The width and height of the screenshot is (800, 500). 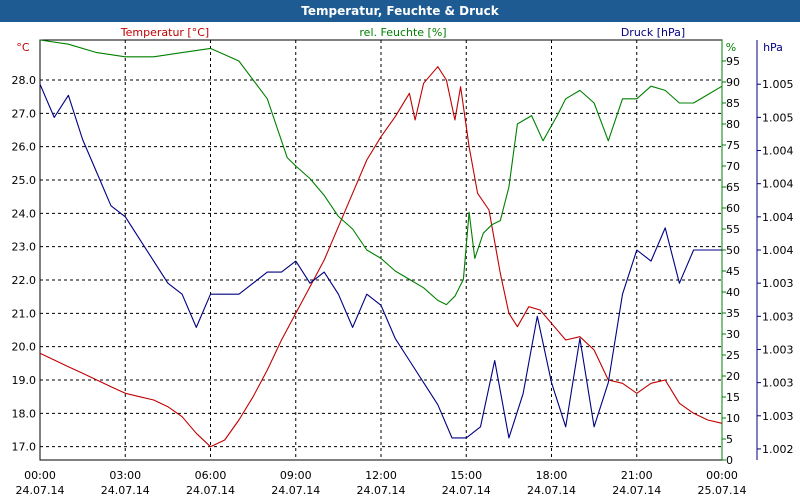 What do you see at coordinates (731, 47) in the screenshot?
I see `y-axis-unit-humidity: %` at bounding box center [731, 47].